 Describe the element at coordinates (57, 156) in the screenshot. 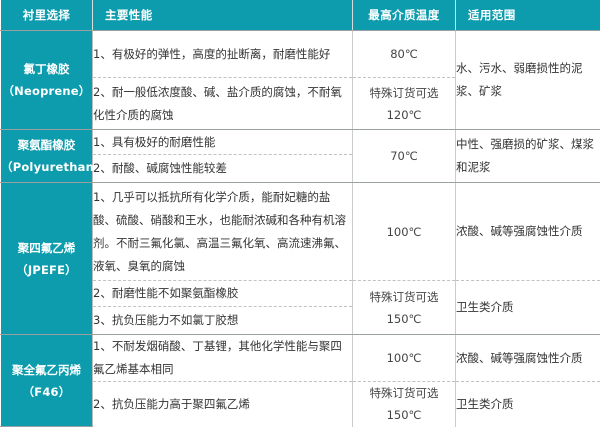

I see `material-cell-polyurethane: 聚氨酯橡胶 （Polyurethane）` at that location.